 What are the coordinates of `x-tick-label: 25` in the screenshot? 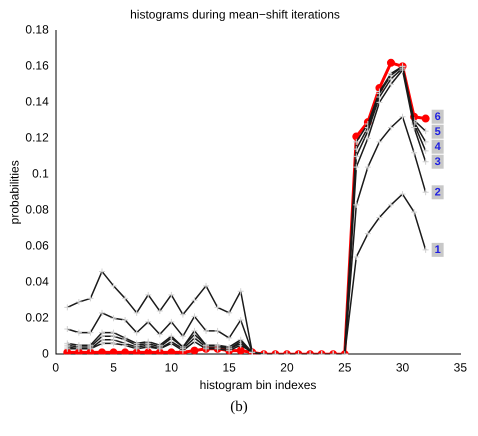 It's located at (345, 367).